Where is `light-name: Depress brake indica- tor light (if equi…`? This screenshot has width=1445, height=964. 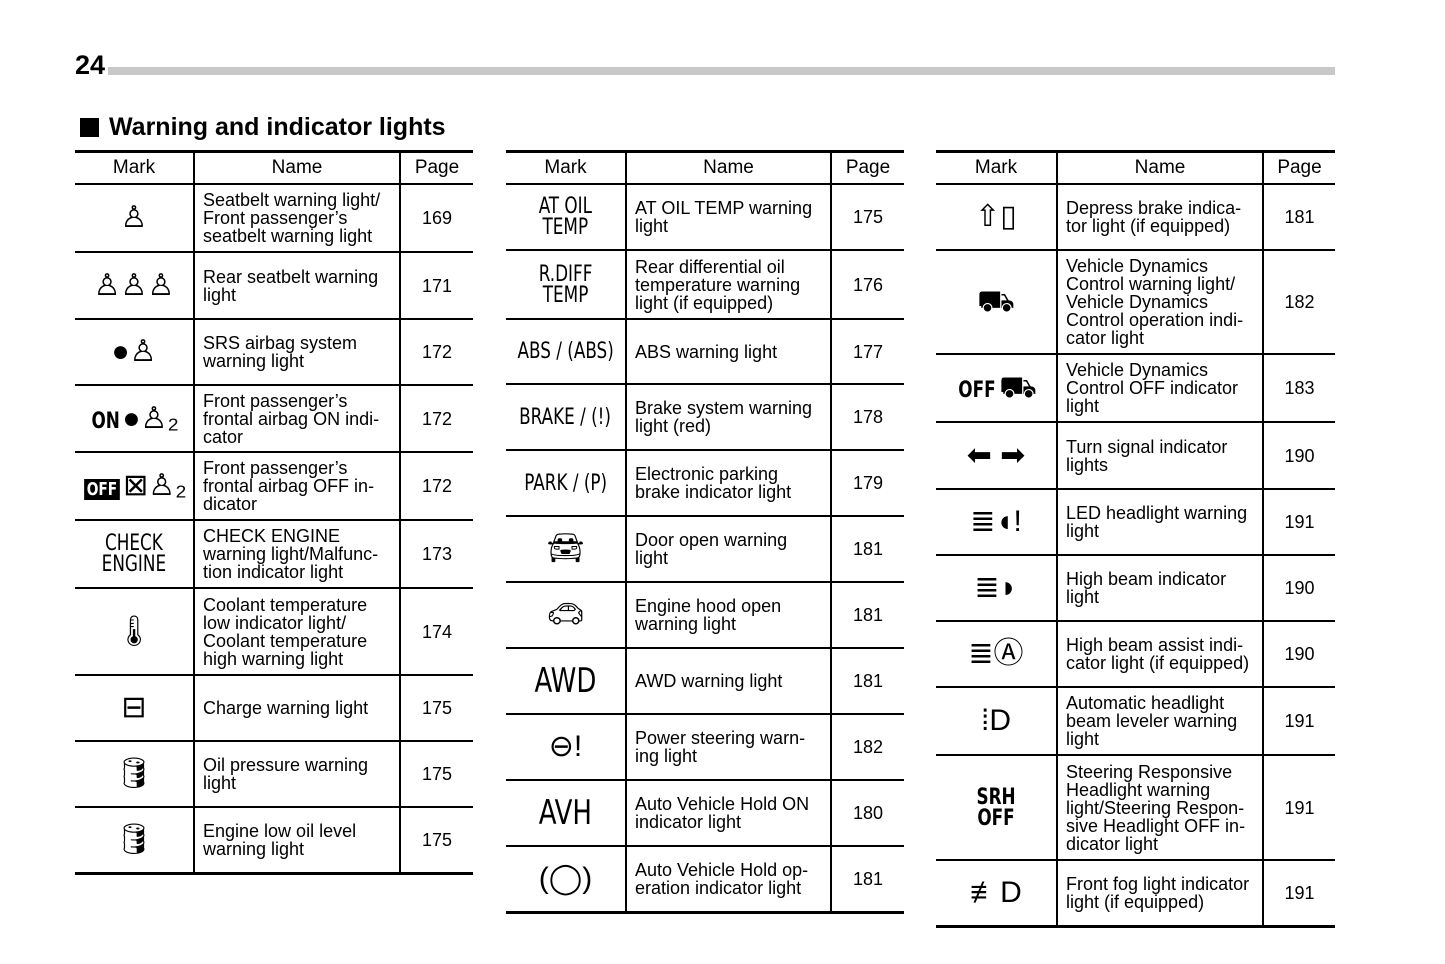 light-name: Depress brake indica- tor light (if equi… is located at coordinates (1159, 217).